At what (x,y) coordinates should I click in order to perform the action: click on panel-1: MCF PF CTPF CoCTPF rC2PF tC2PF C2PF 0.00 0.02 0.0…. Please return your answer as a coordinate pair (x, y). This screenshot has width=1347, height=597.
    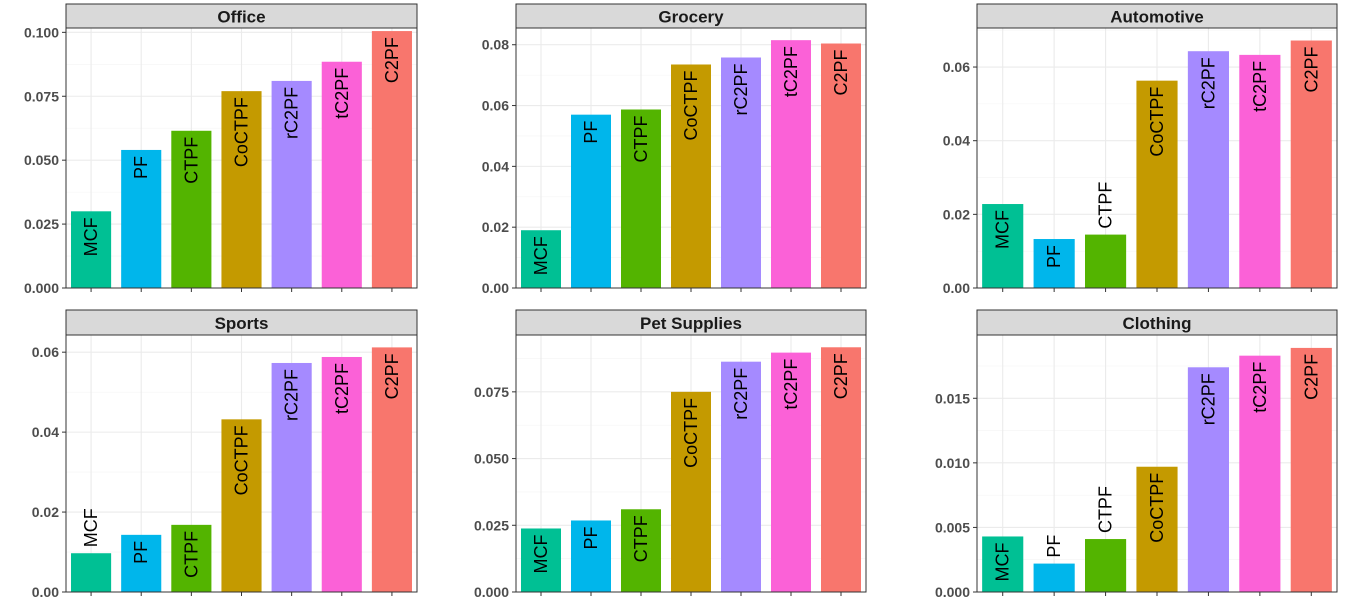
    Looking at the image, I should click on (674, 149).